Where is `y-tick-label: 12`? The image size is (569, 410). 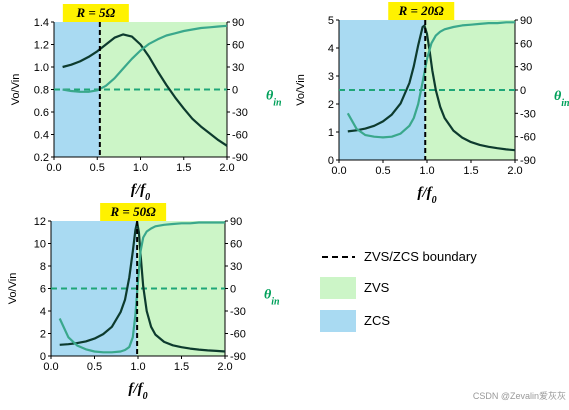
y-tick-label: 12 is located at coordinates (40, 222).